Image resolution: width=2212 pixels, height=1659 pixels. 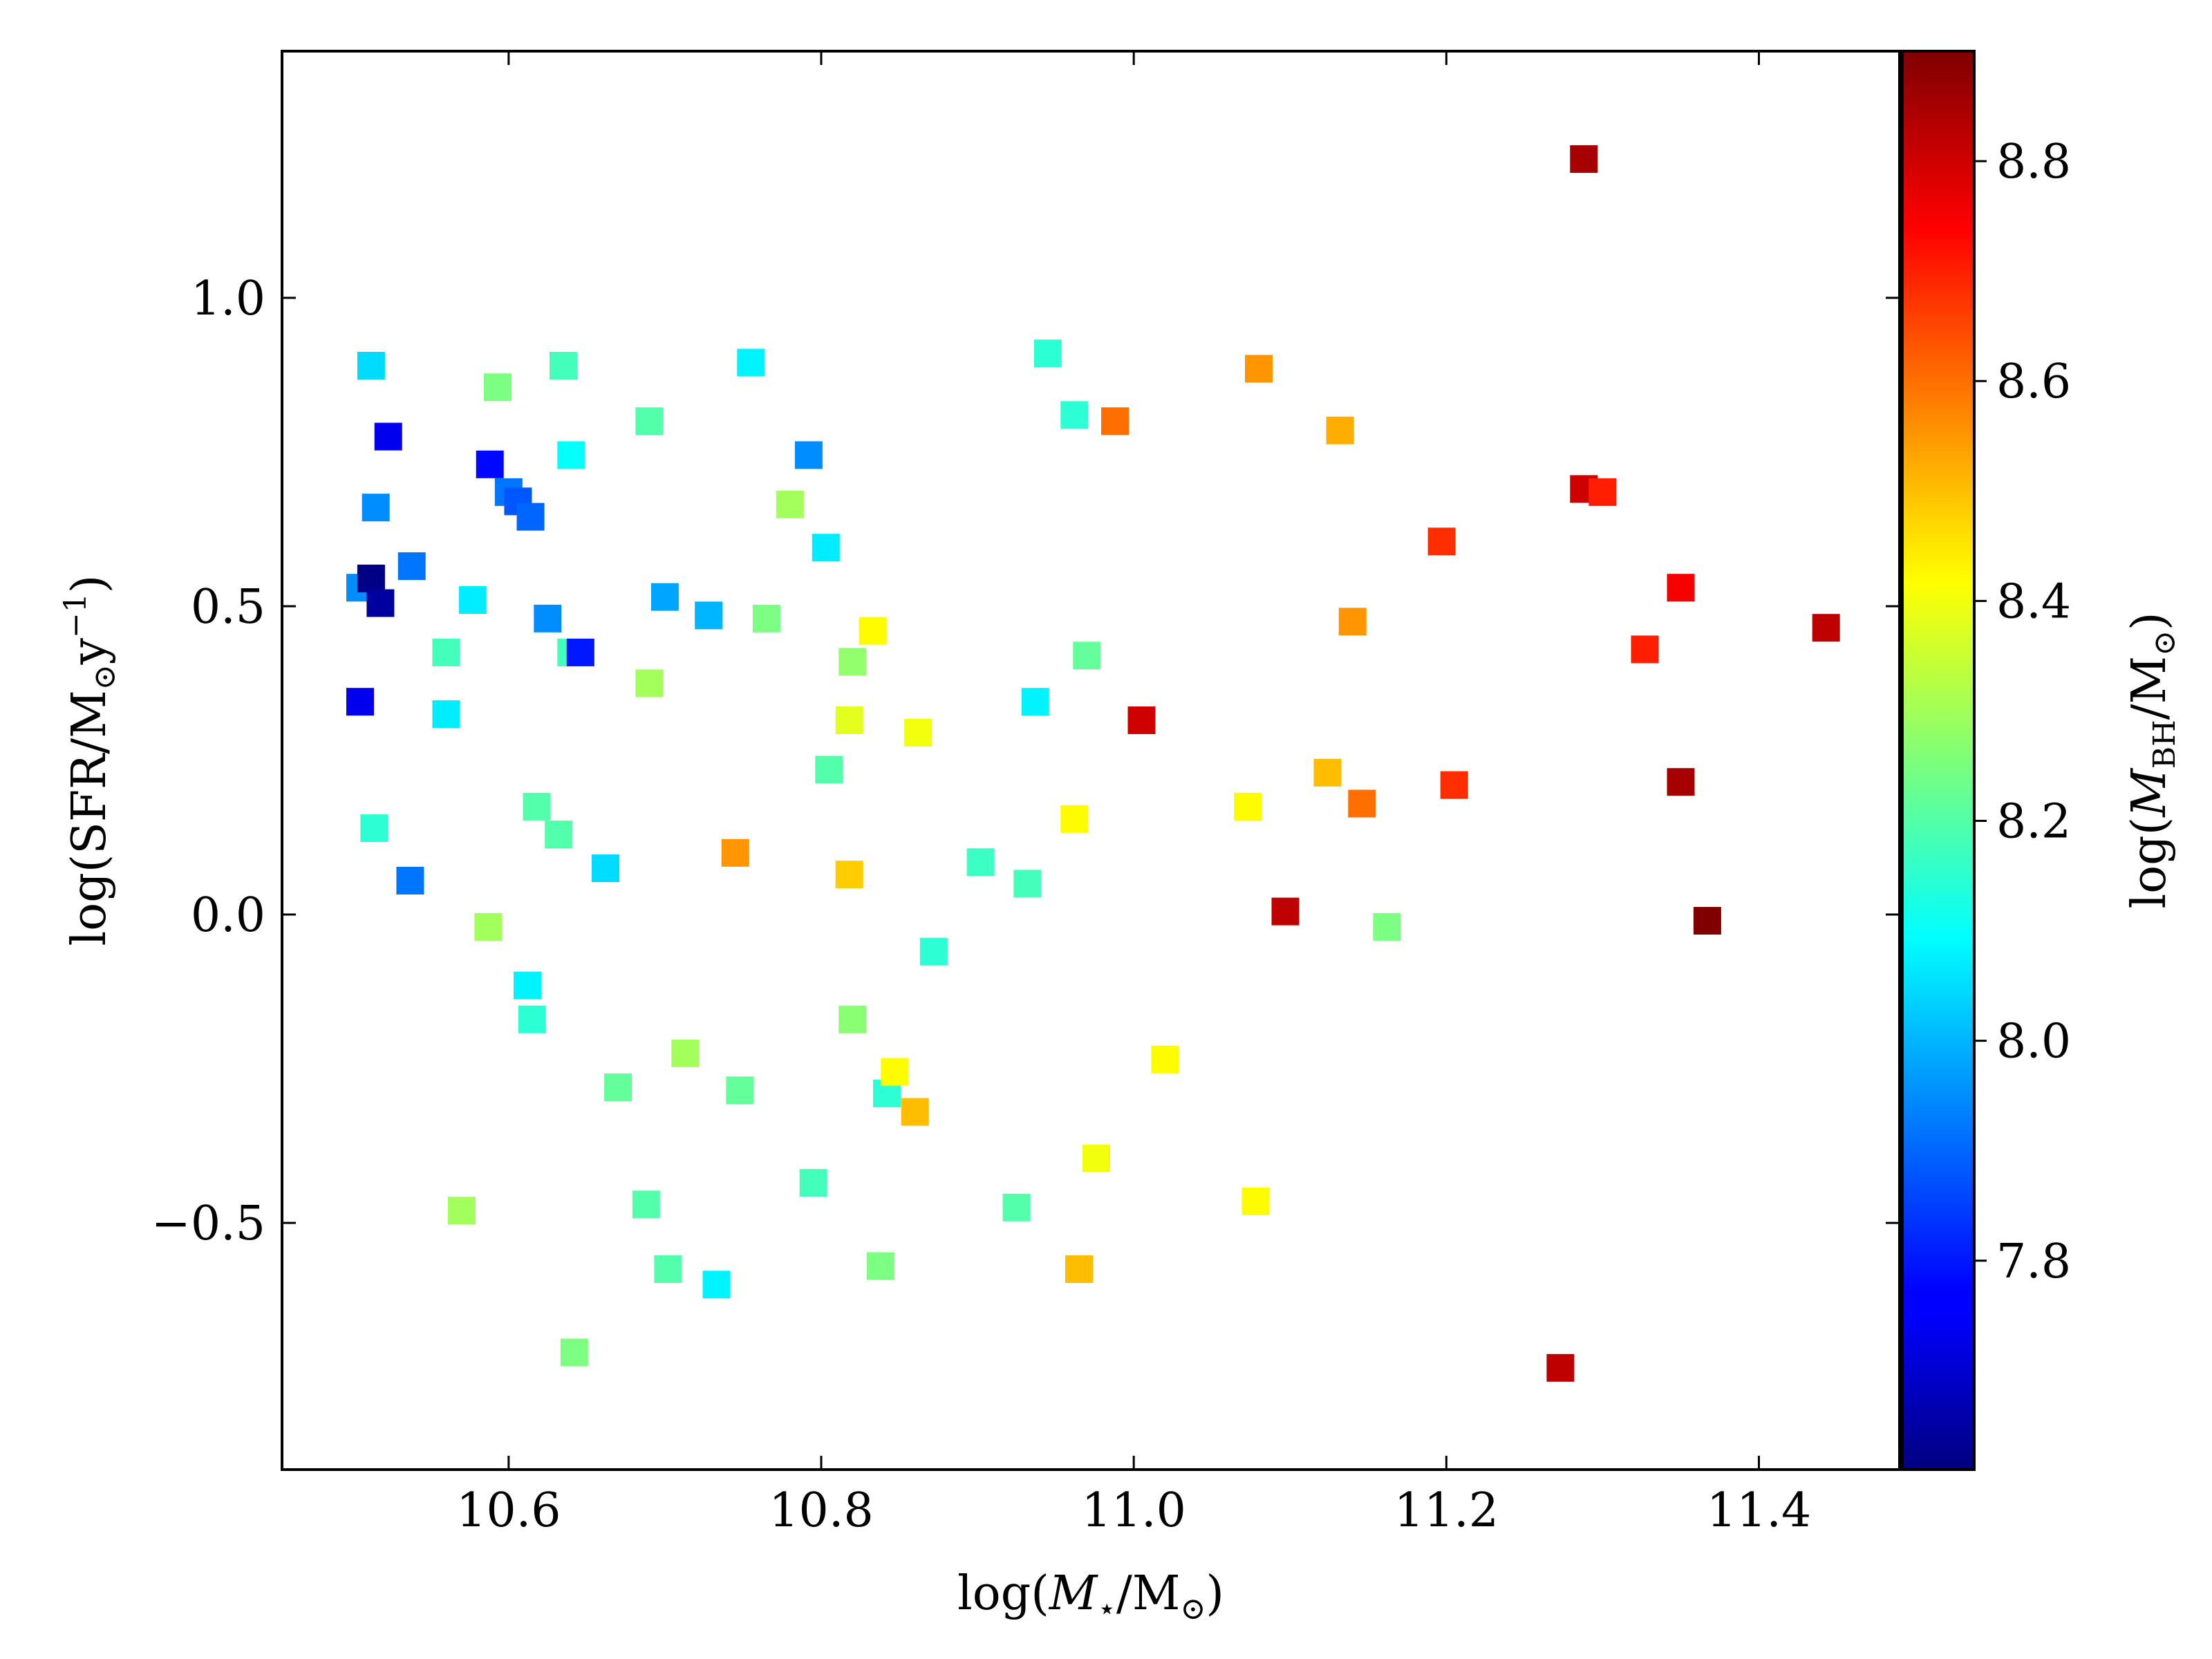 What do you see at coordinates (821, 1511) in the screenshot?
I see `x-tick-label: 10.8` at bounding box center [821, 1511].